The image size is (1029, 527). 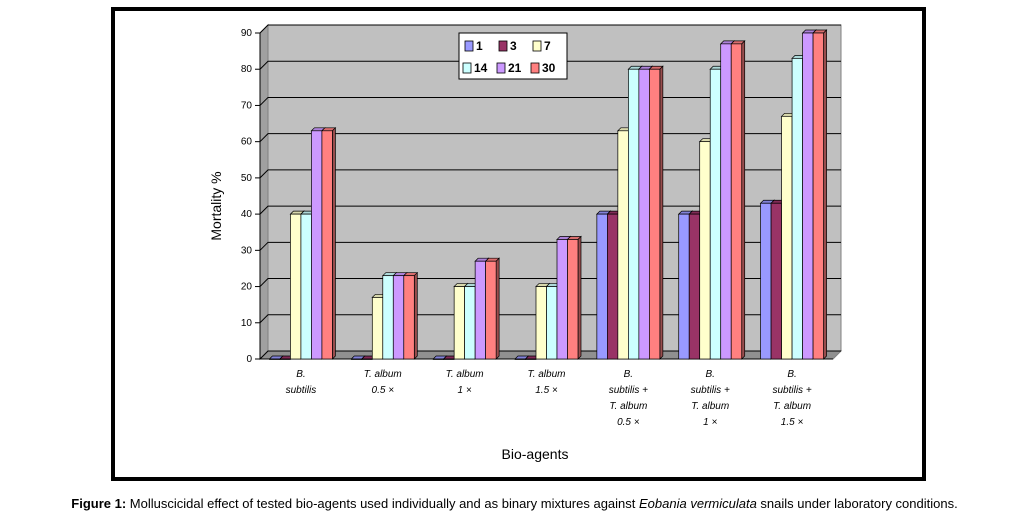 What do you see at coordinates (549, 68) in the screenshot?
I see `legend-label: 30` at bounding box center [549, 68].